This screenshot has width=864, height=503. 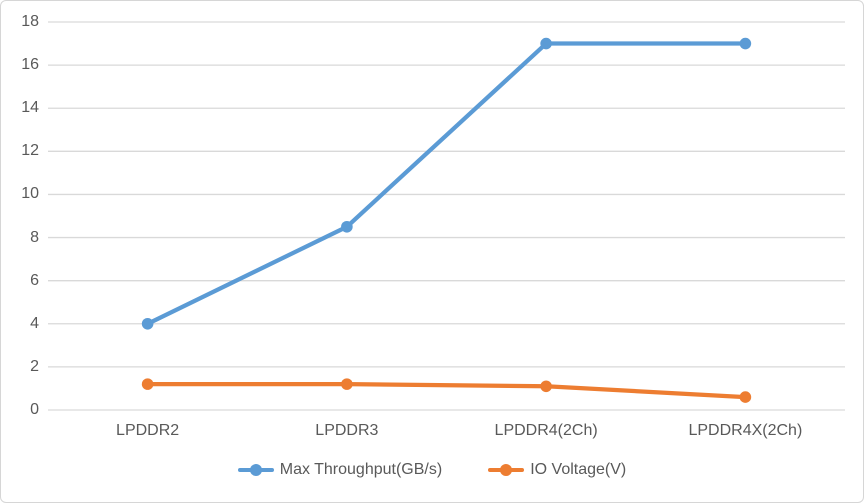 I want to click on x-category-label: LPDDR2, so click(x=148, y=430).